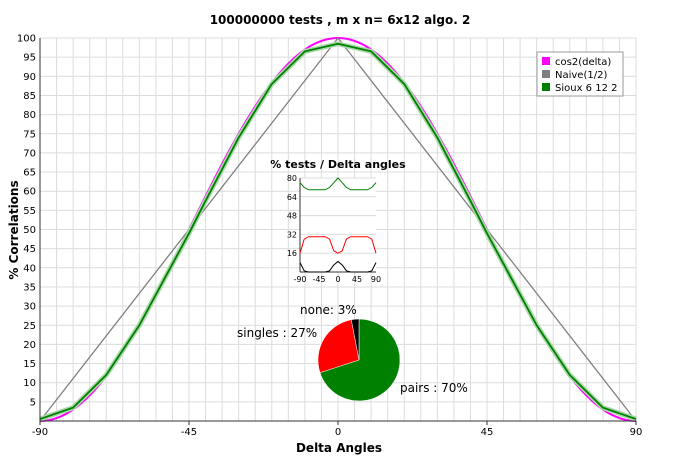  I want to click on y-tick-label: 45, so click(29, 249).